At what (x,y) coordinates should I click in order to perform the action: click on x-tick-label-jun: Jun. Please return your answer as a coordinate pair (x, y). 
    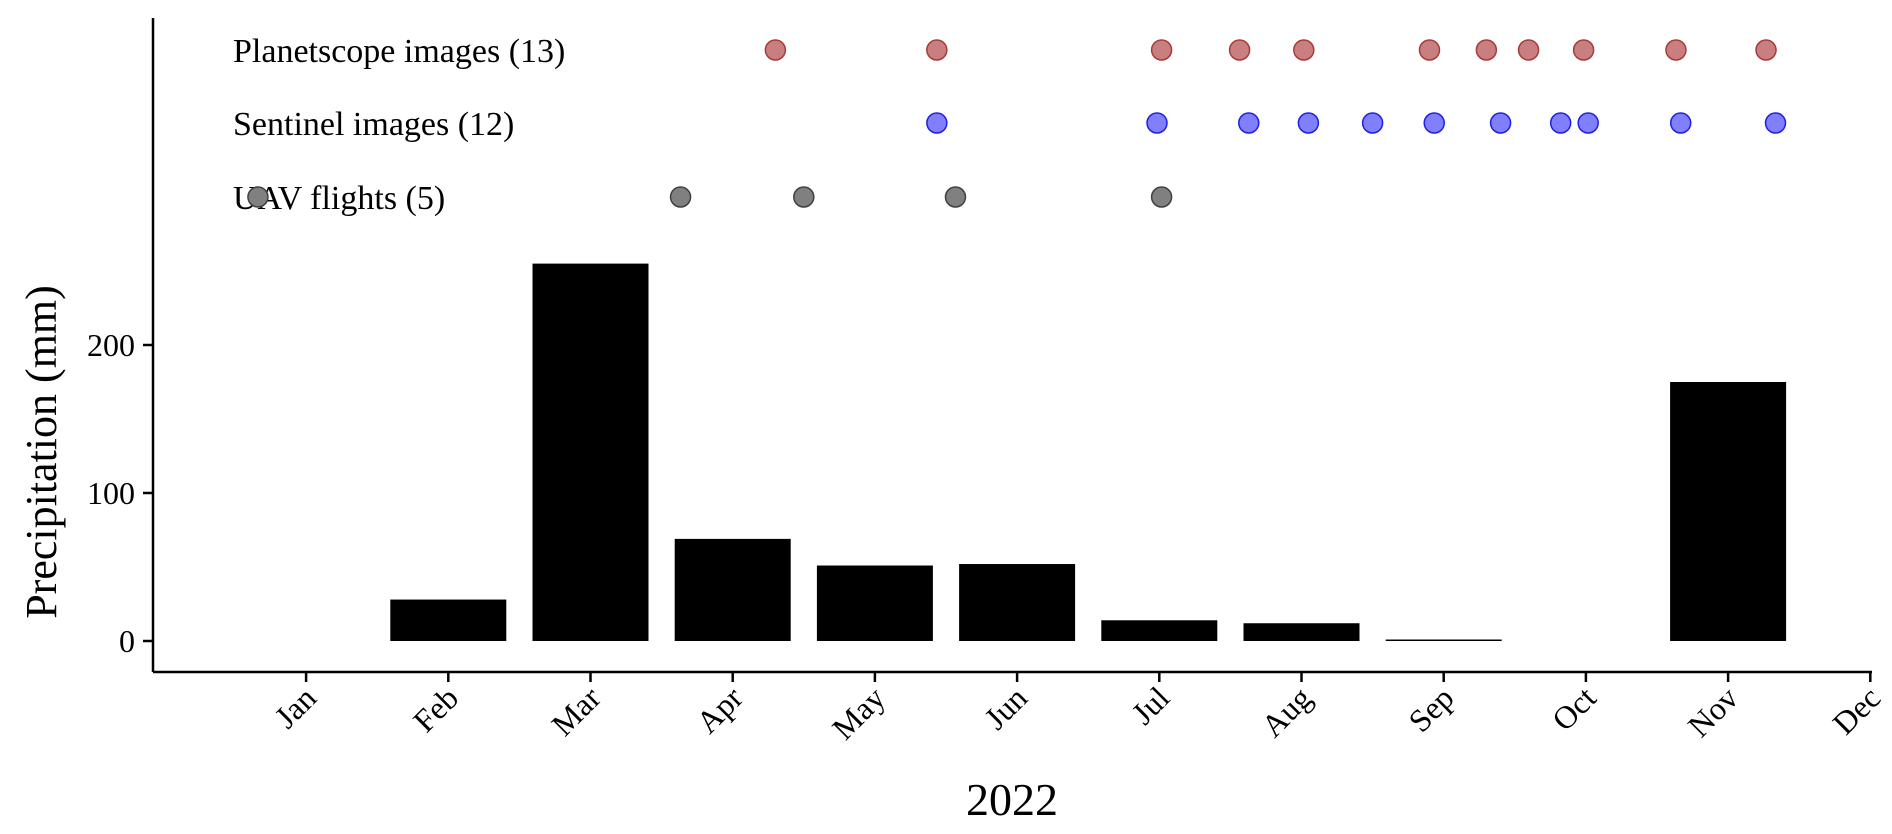
    Looking at the image, I should click on (1005, 707).